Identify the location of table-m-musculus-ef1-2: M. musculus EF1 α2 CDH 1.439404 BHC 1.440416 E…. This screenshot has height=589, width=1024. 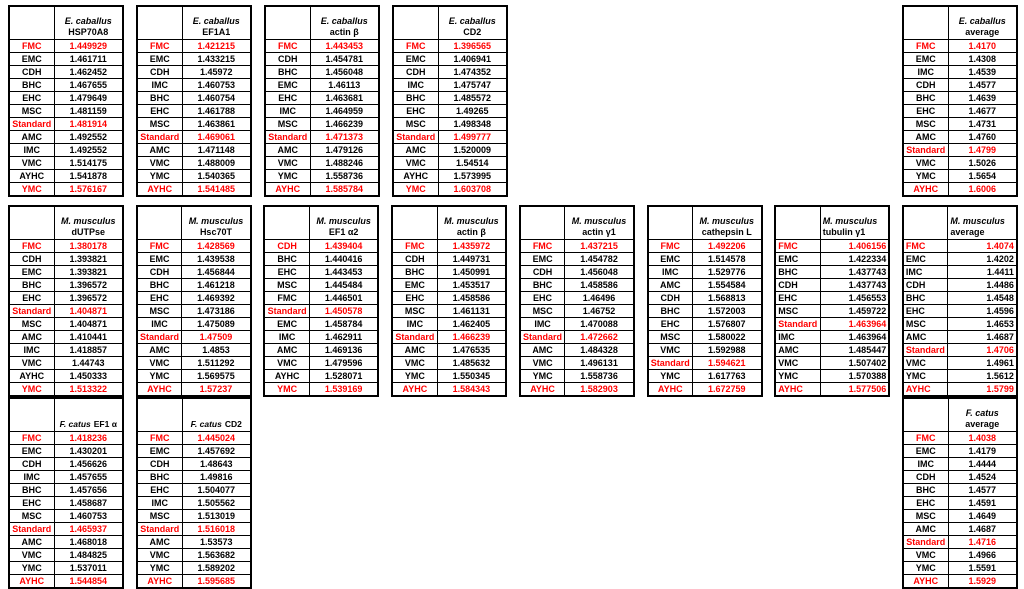
(321, 301).